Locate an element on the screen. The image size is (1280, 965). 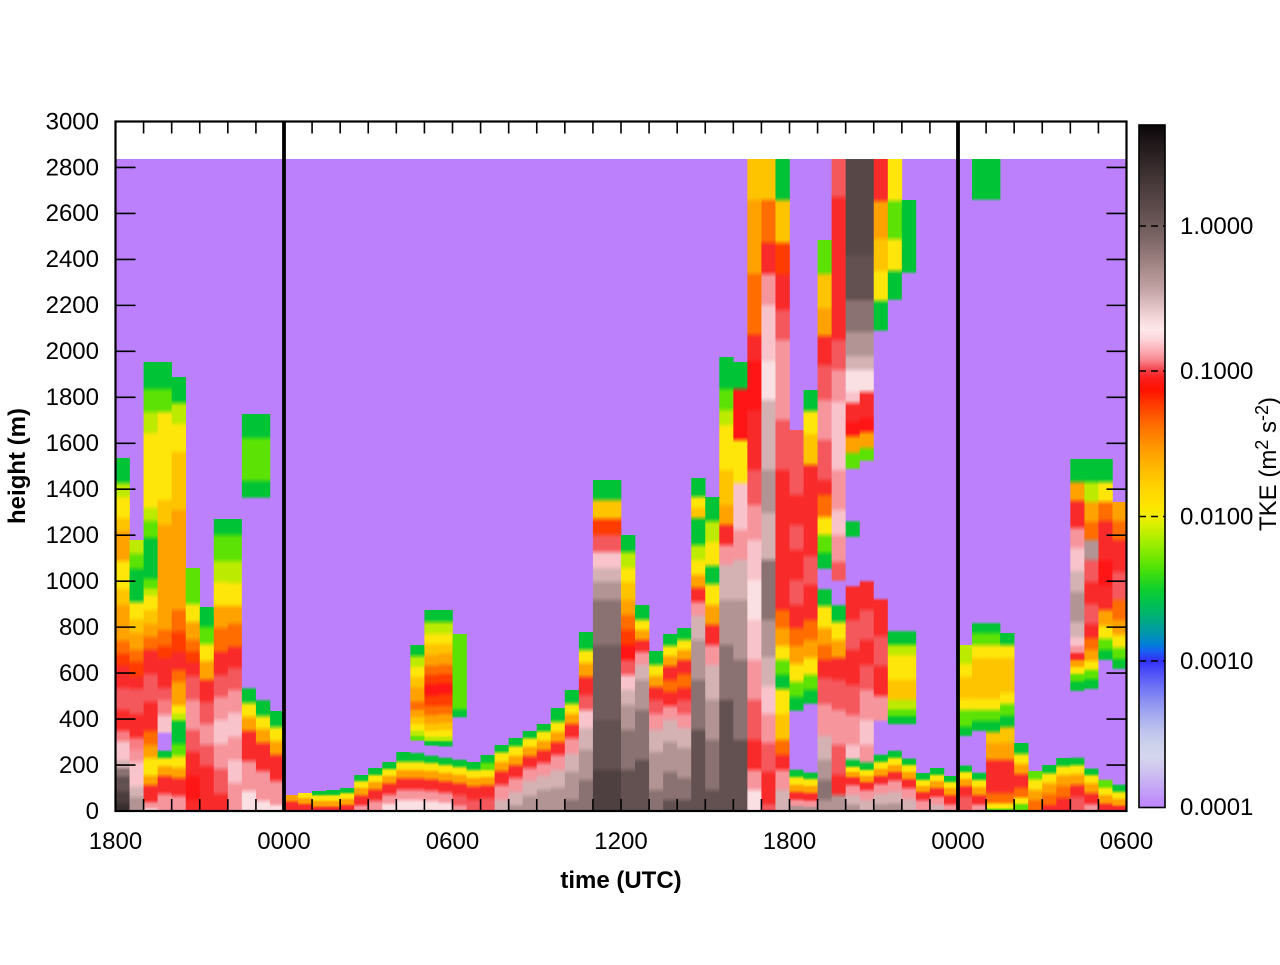
svg-text: 800 is located at coordinates (79, 627).